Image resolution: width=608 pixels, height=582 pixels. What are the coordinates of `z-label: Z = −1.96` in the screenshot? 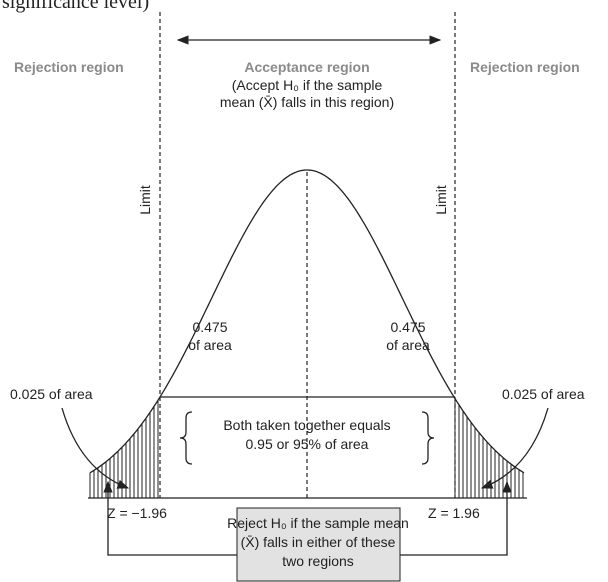 It's located at (137, 513).